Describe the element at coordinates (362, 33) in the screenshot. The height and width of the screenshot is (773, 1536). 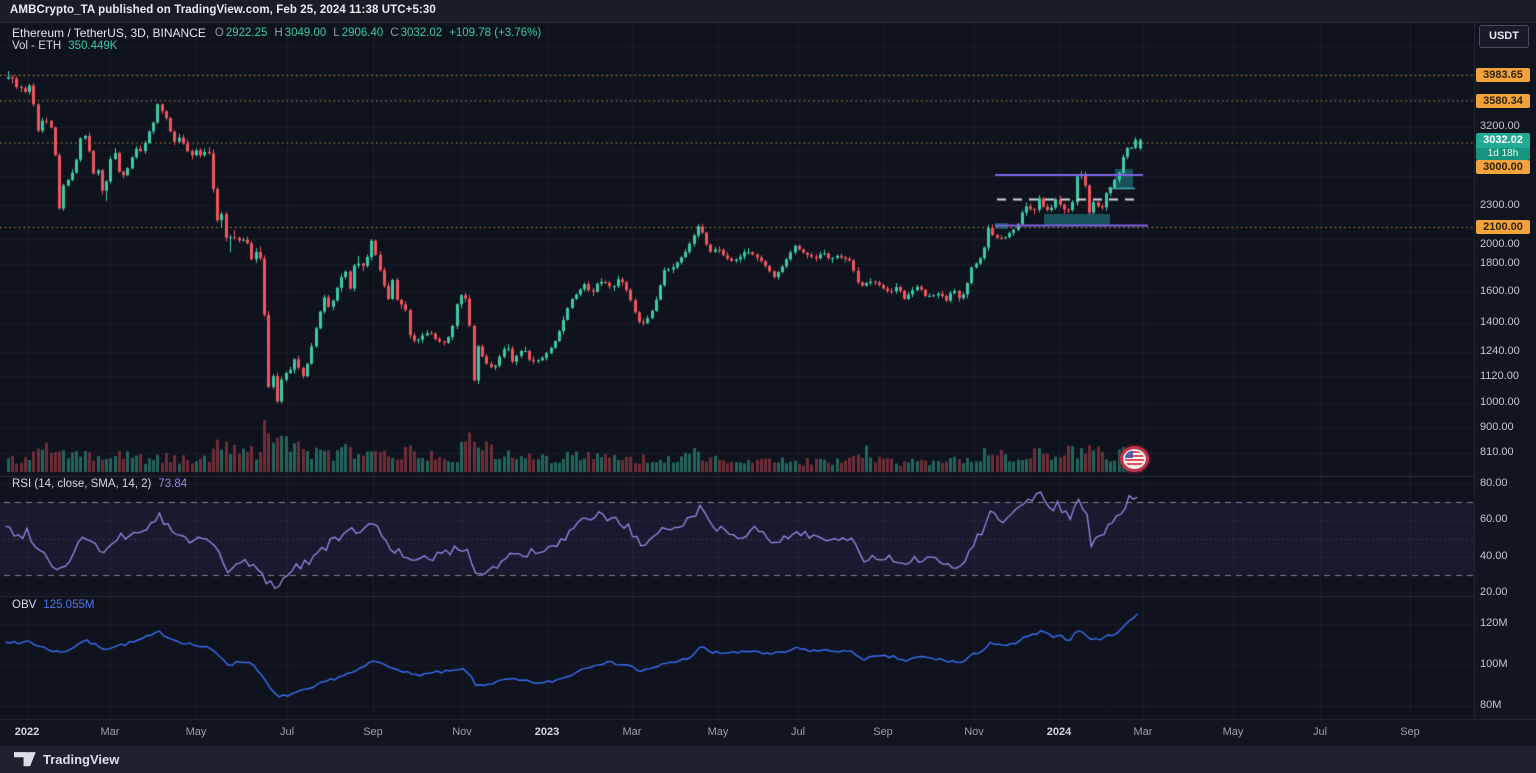
I see `low-value: 2906.40` at that location.